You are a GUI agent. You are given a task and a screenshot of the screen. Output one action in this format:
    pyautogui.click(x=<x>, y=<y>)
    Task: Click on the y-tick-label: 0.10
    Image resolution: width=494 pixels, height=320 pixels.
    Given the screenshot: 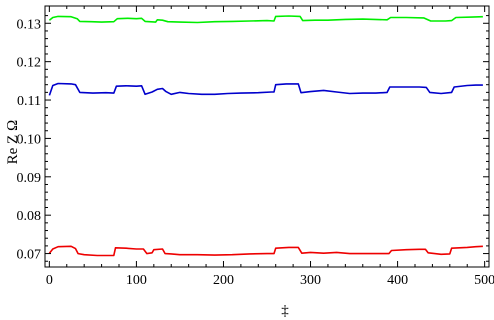 What is the action you would take?
    pyautogui.click(x=29, y=139)
    